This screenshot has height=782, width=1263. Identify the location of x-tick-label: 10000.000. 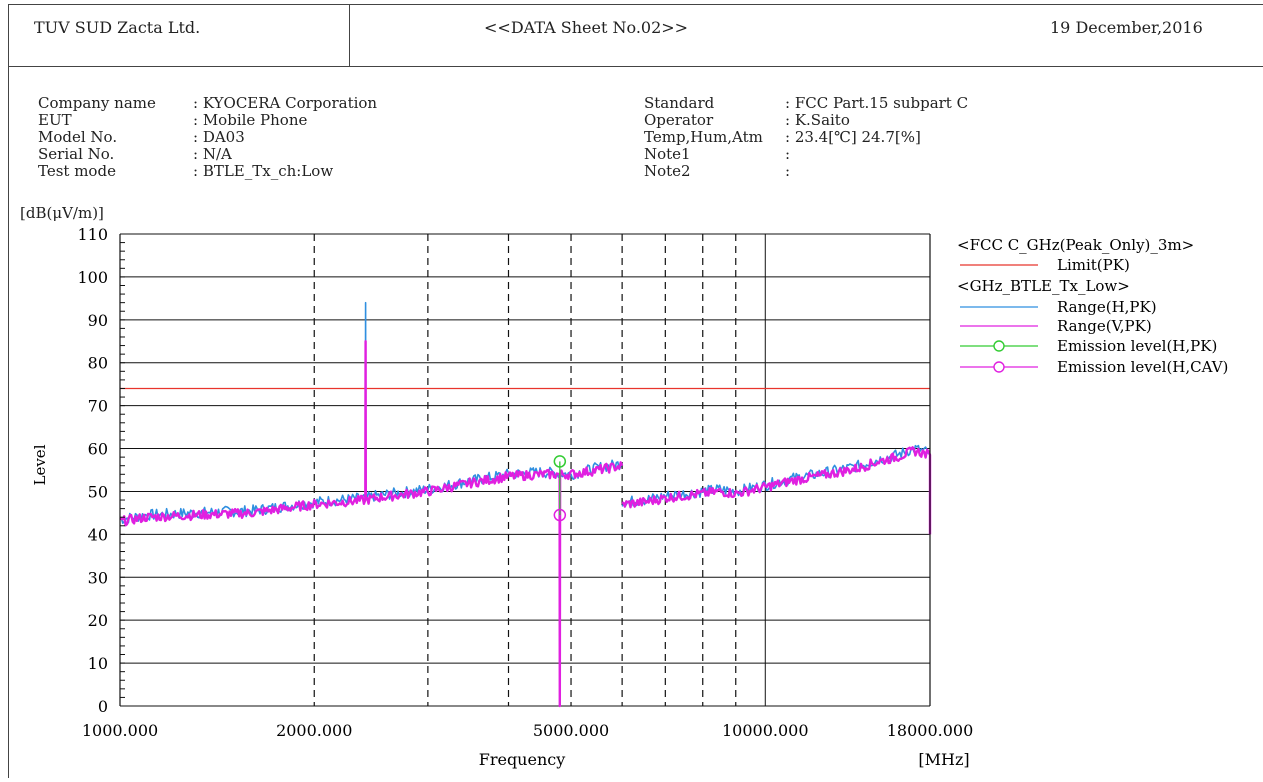
(765, 730).